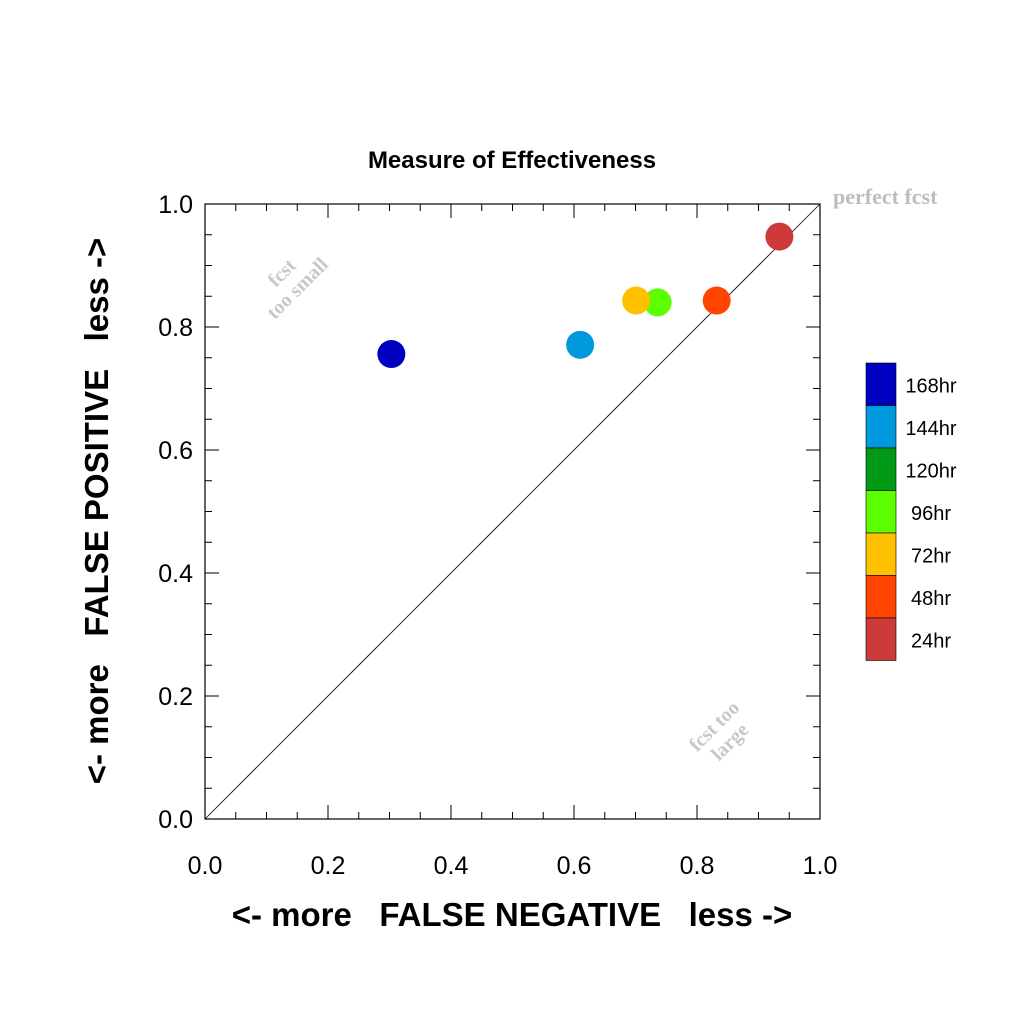 The image size is (1024, 1024). What do you see at coordinates (881, 512) in the screenshot?
I see `legend-swatch-96hr` at bounding box center [881, 512].